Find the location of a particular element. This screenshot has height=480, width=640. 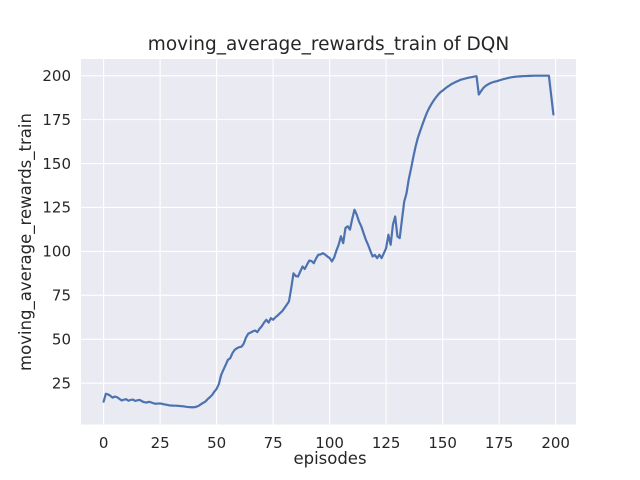

chart-title: moving_average_rewards_train of DQN is located at coordinates (328, 44).